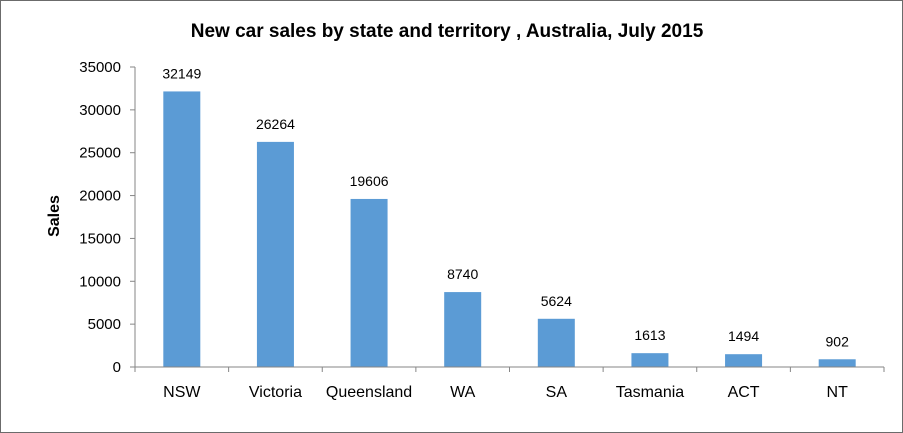  What do you see at coordinates (462, 274) in the screenshot?
I see `data-label: 8740` at bounding box center [462, 274].